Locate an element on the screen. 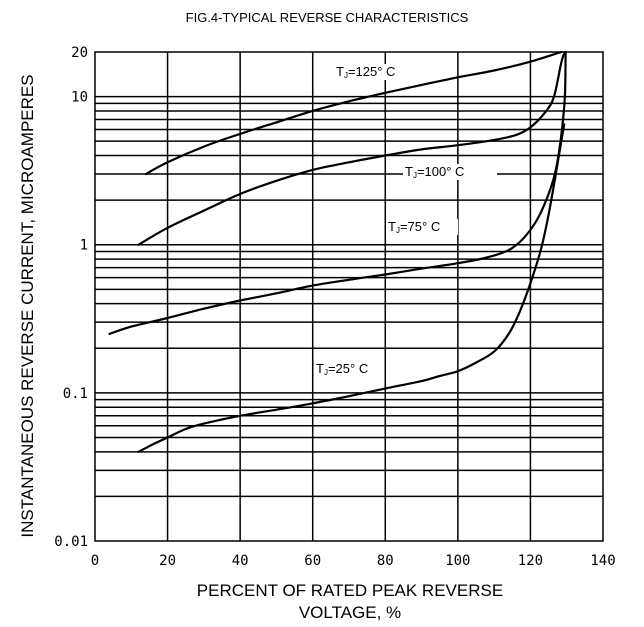 The image size is (644, 627). x-axis-label-line2: VOLTAGE, % is located at coordinates (350, 612).